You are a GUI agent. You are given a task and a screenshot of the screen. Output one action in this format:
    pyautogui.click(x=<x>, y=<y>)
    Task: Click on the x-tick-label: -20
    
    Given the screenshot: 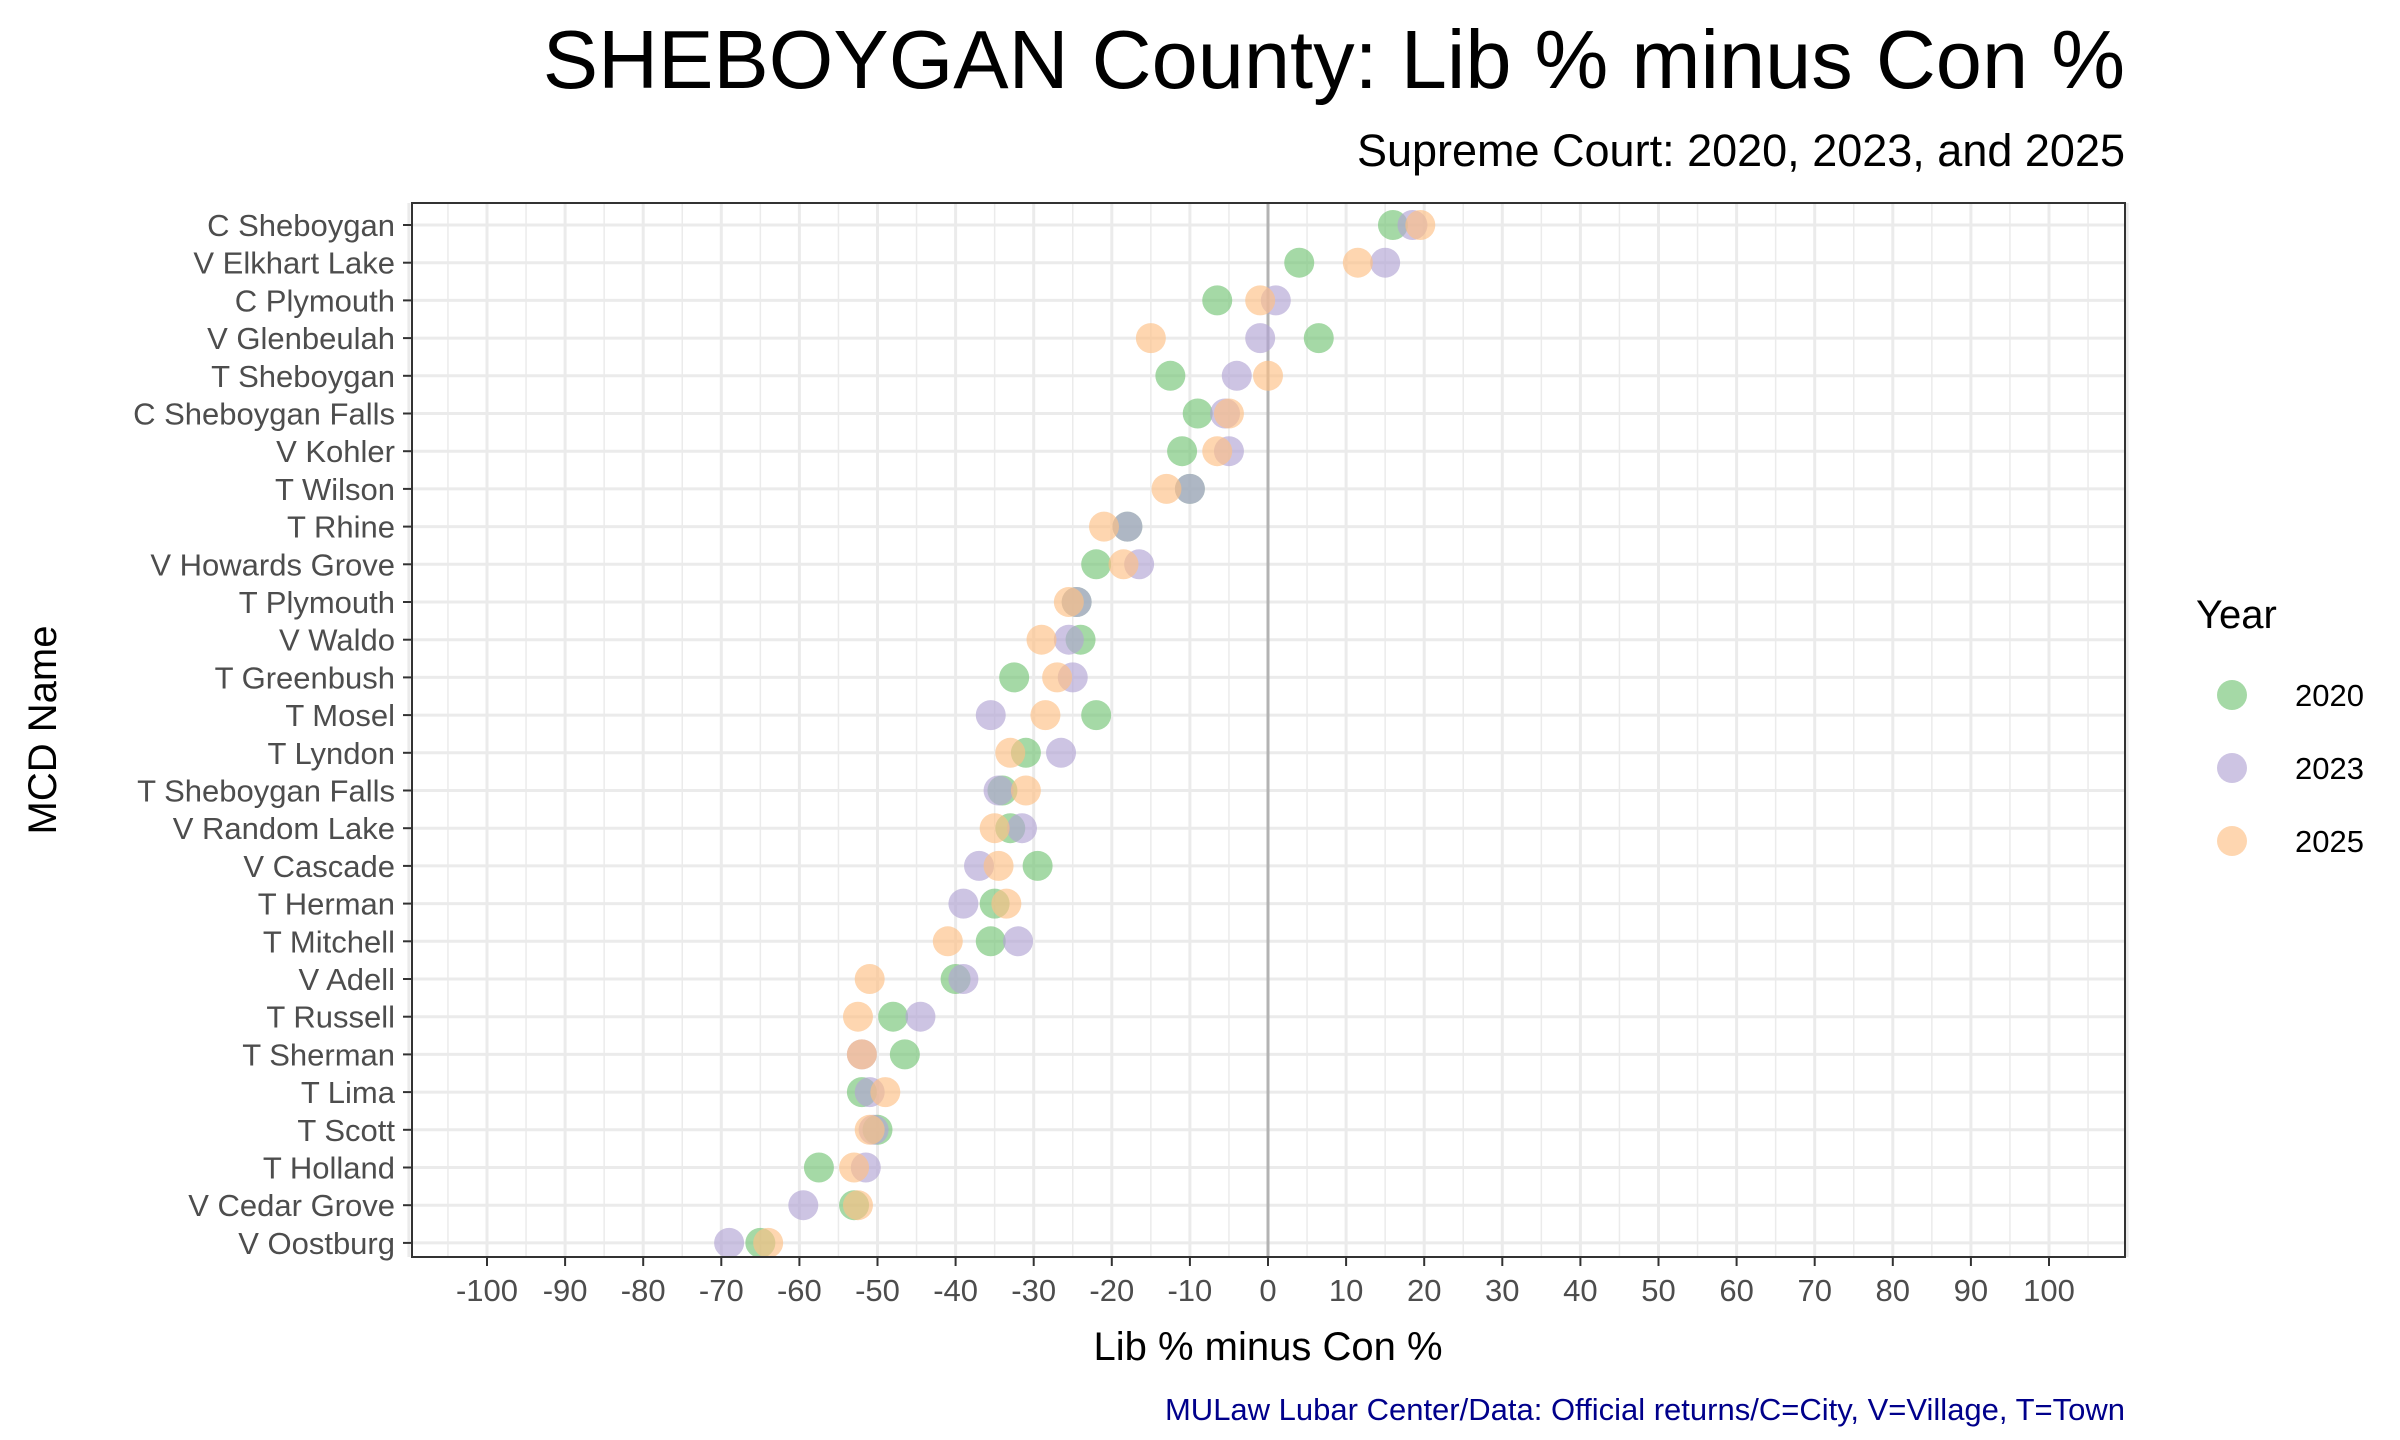 What is the action you would take?
    pyautogui.click(x=1111, y=1290)
    